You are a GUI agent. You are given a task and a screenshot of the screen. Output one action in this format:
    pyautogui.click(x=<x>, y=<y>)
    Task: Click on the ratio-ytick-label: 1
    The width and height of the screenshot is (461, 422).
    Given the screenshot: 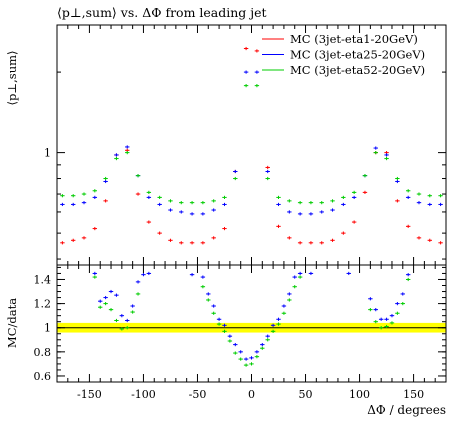 What is the action you would take?
    pyautogui.click(x=47, y=328)
    